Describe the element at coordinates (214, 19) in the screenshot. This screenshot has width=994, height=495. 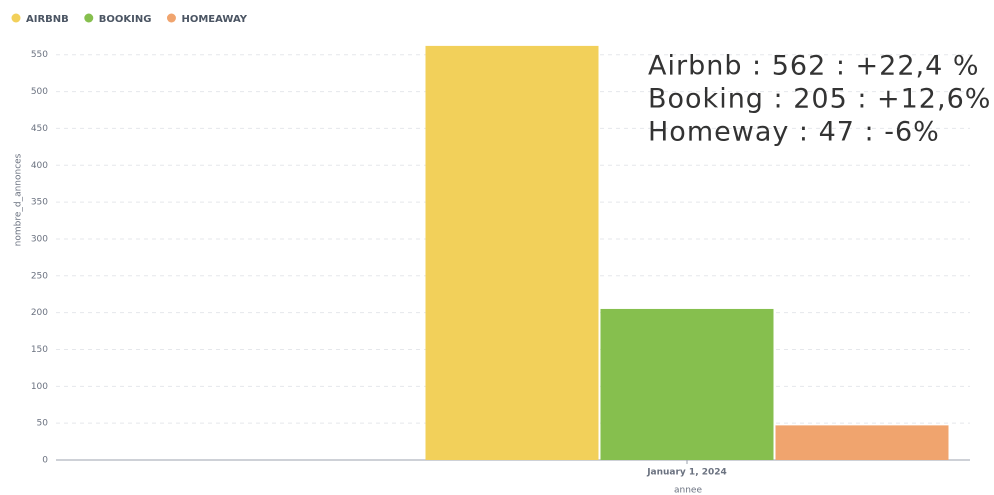
I see `legend-label: HOMEAWAY` at that location.